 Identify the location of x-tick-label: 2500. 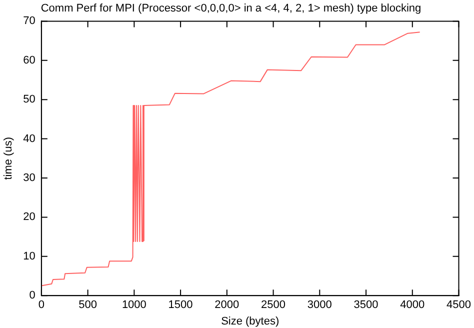
(273, 305).